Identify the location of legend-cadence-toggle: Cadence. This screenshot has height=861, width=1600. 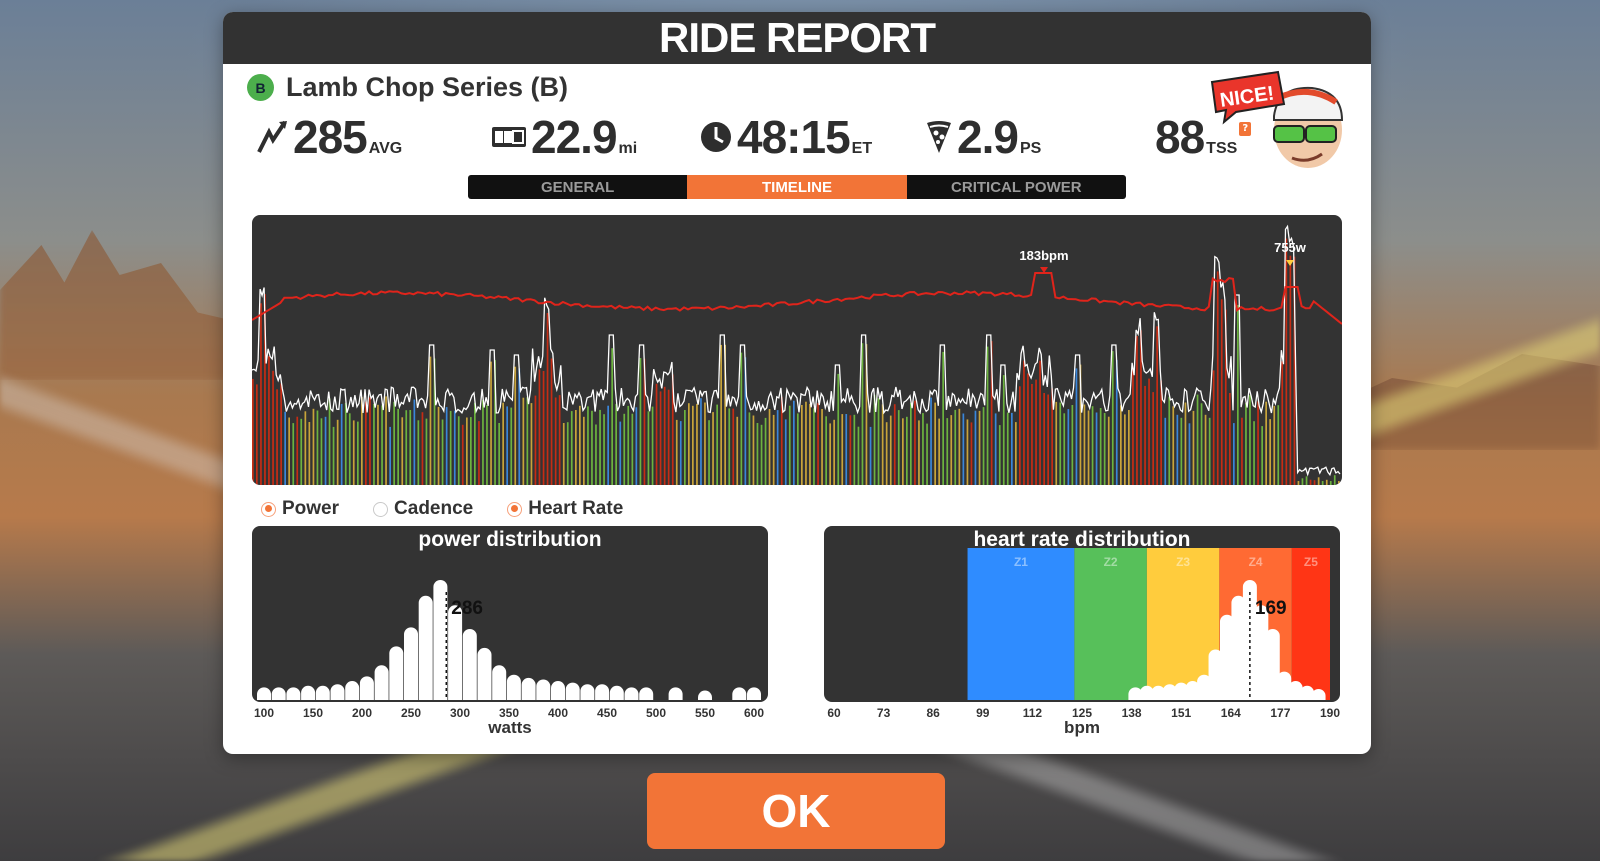
(423, 509).